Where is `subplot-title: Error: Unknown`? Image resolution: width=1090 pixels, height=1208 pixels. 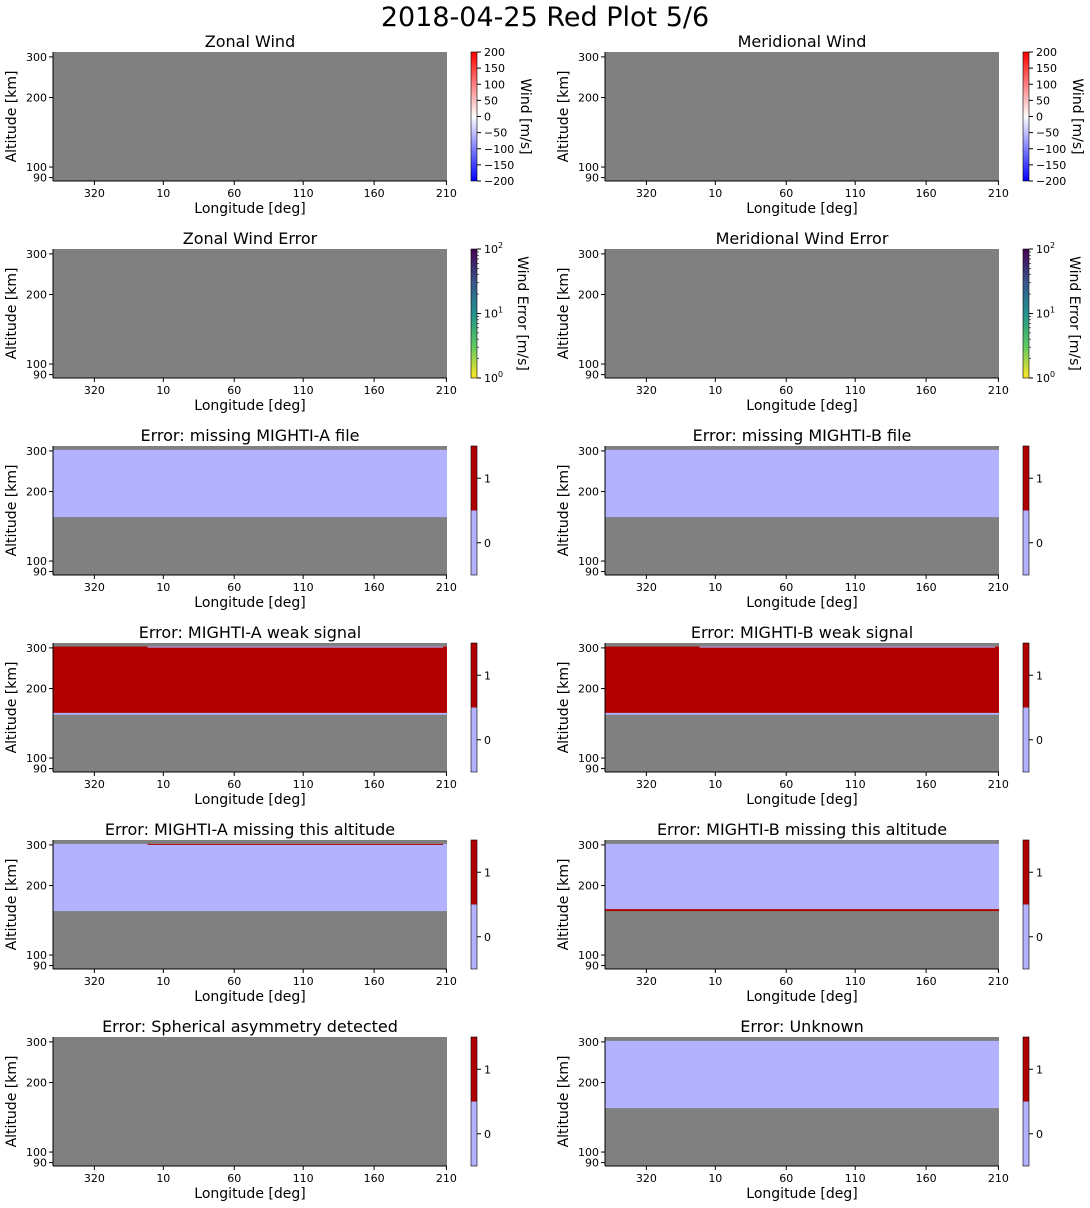
subplot-title: Error: Unknown is located at coordinates (801, 1026).